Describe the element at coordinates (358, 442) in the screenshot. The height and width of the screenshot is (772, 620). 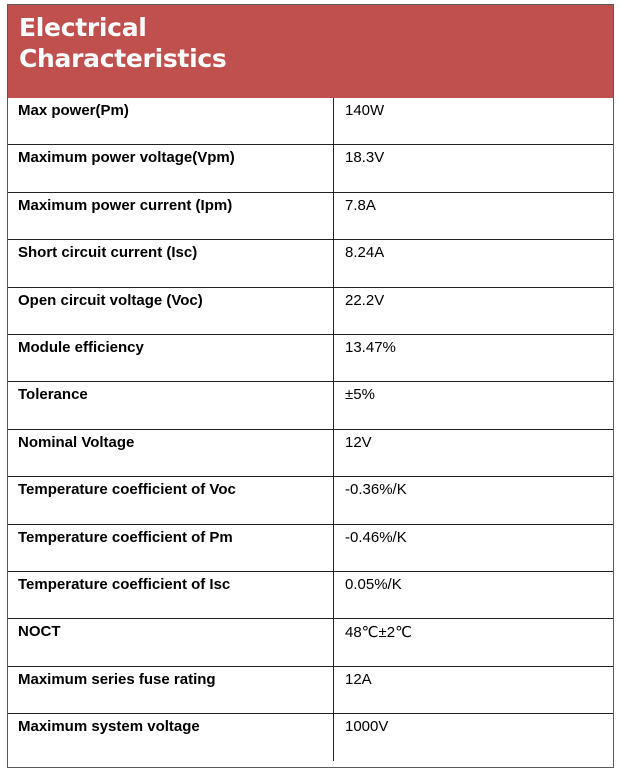
I see `spec-value: 12V` at that location.